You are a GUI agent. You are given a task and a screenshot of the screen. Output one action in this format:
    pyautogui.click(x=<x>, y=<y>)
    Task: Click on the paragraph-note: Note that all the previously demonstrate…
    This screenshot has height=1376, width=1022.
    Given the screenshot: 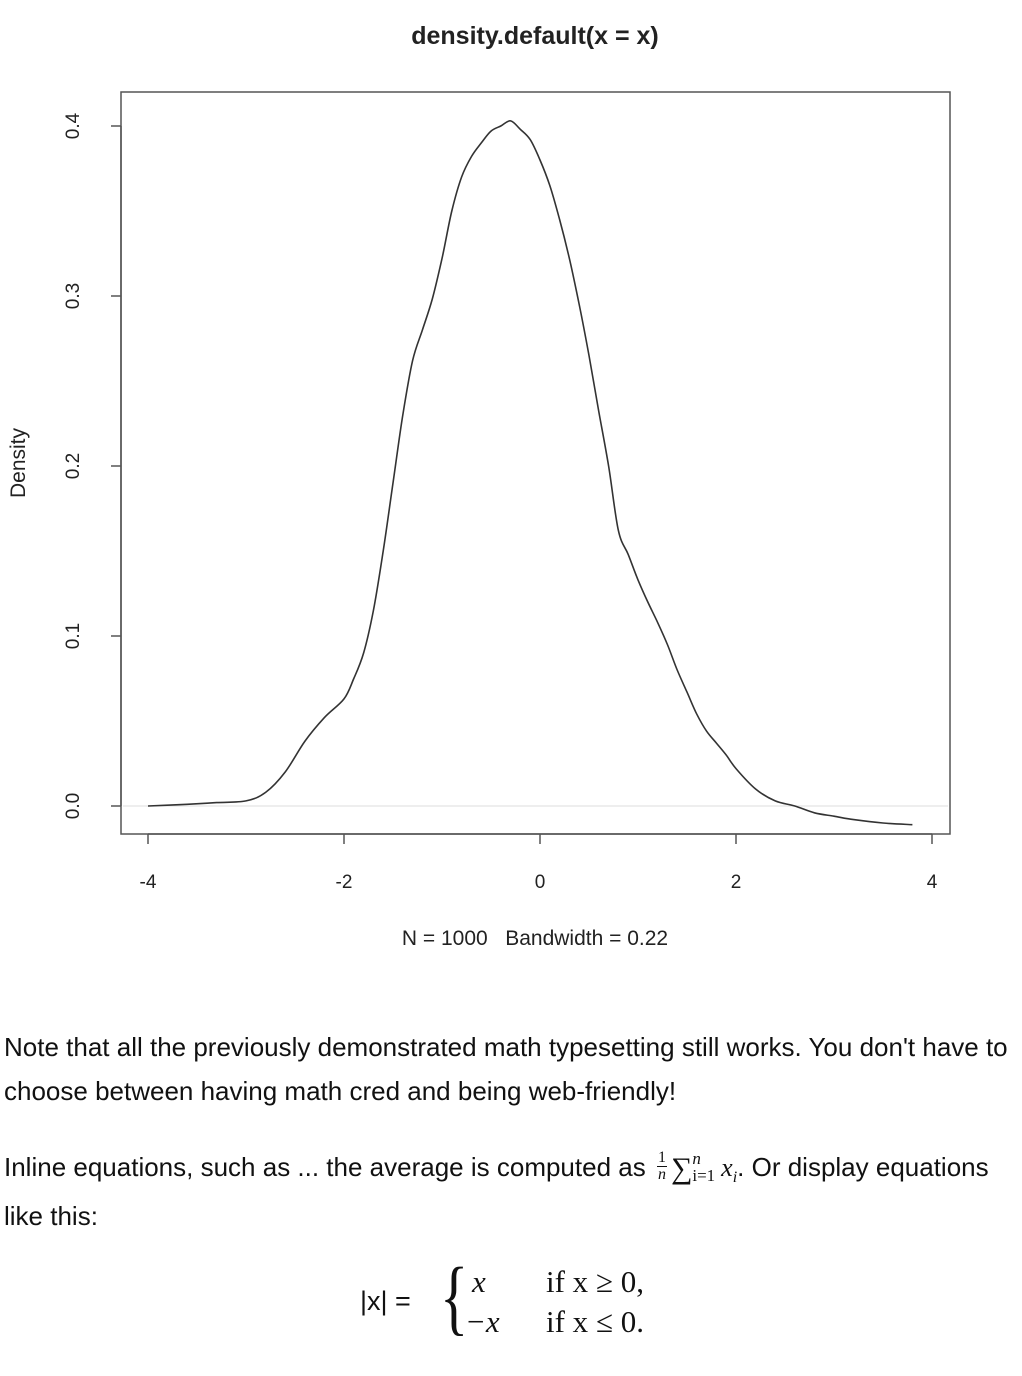 What is the action you would take?
    pyautogui.click(x=506, y=1069)
    